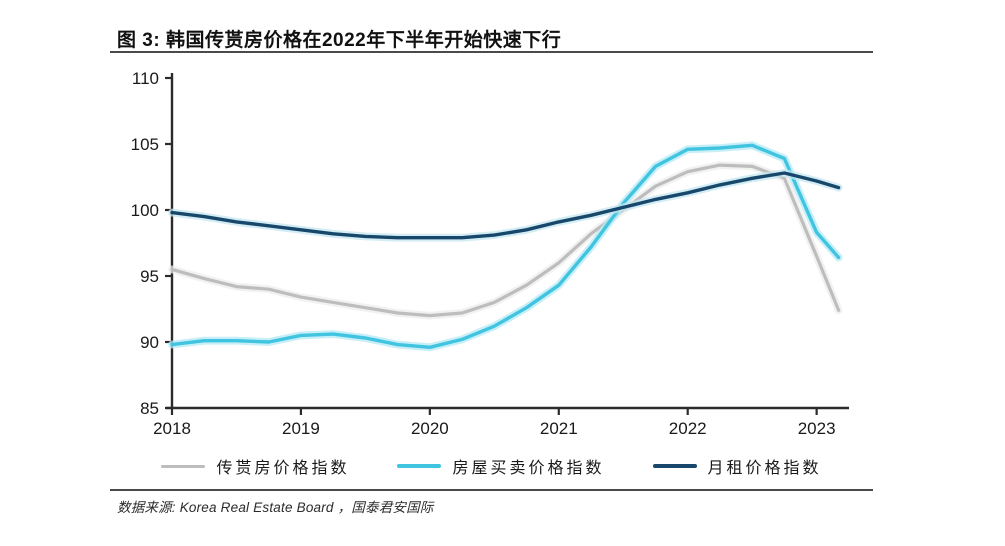 This screenshot has width=1005, height=546. Describe the element at coordinates (149, 342) in the screenshot. I see `y-axis-tick-label: 90` at that location.